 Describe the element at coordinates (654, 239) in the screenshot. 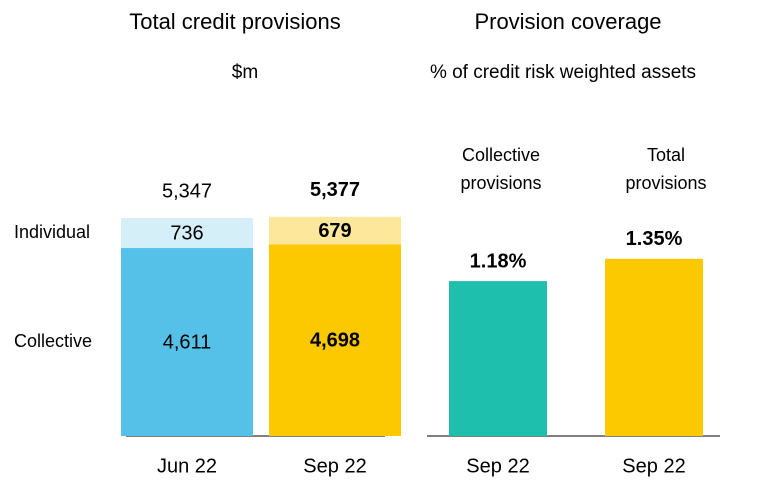

I see `data-label: 1.35%` at that location.